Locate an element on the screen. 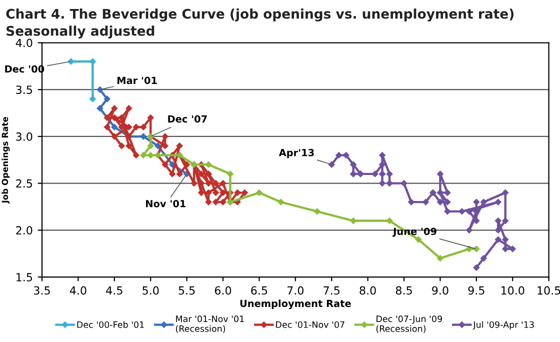  x-tick-label: 10.5 is located at coordinates (549, 290).